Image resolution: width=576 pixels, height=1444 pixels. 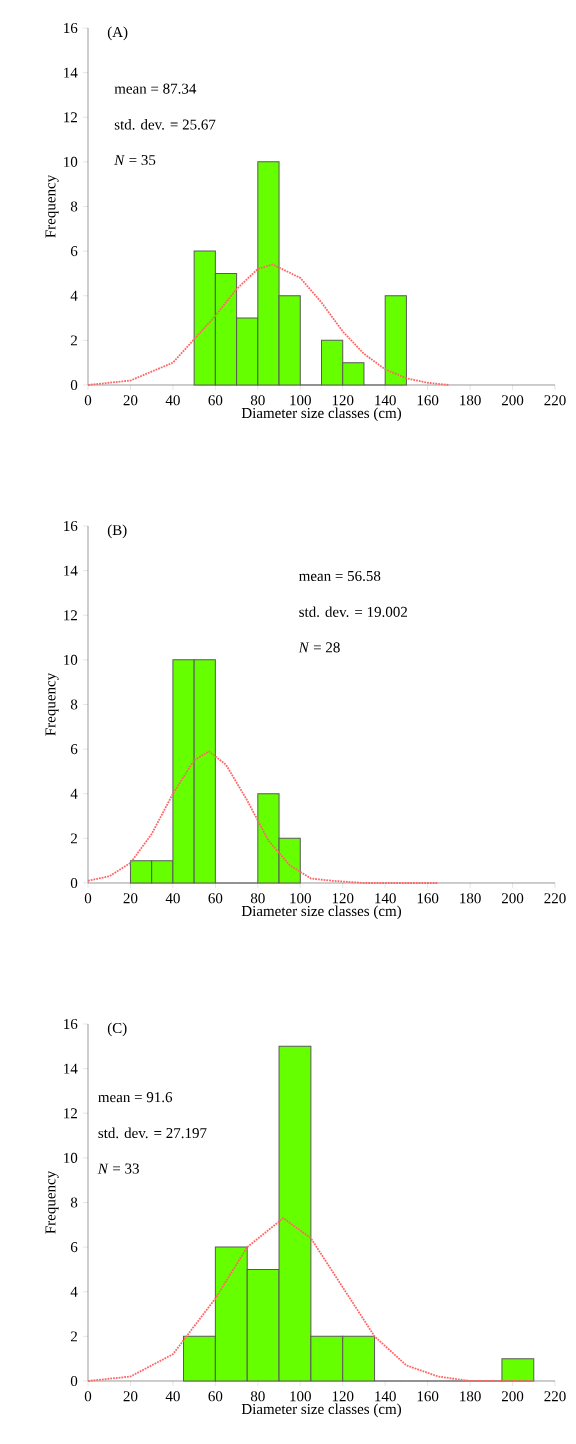 What do you see at coordinates (135, 160) in the screenshot?
I see `annotation: N = 35` at bounding box center [135, 160].